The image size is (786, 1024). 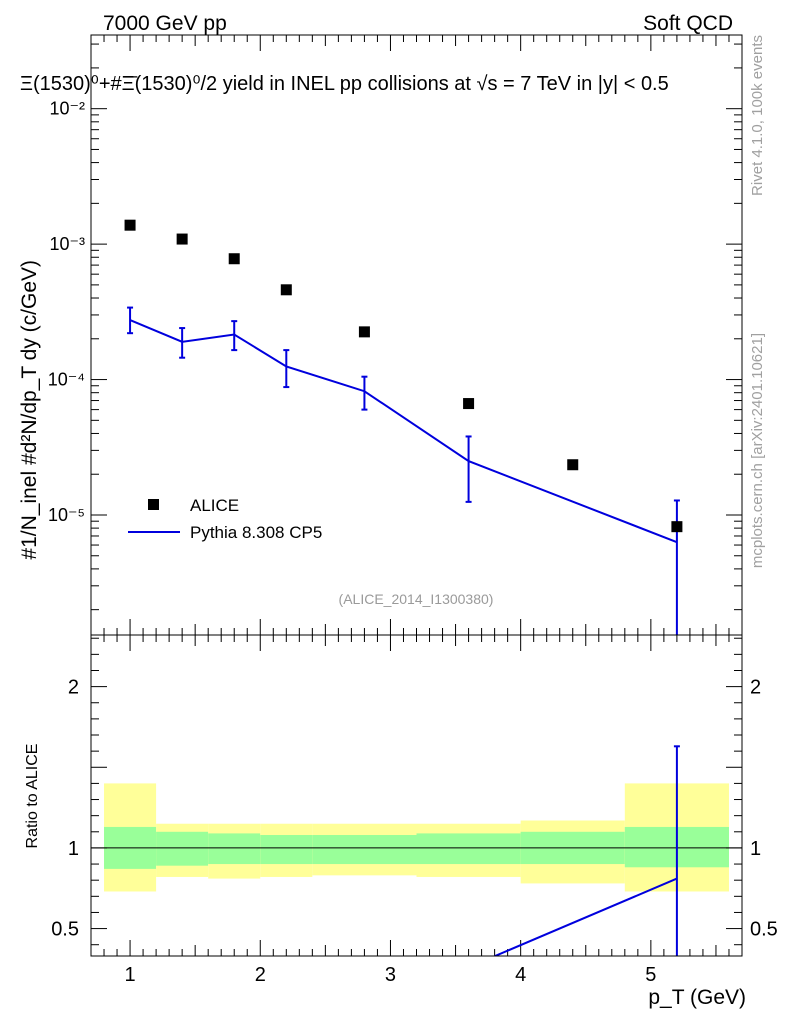 I want to click on main-y-tick-label: 10⁻³, so click(x=67, y=244).